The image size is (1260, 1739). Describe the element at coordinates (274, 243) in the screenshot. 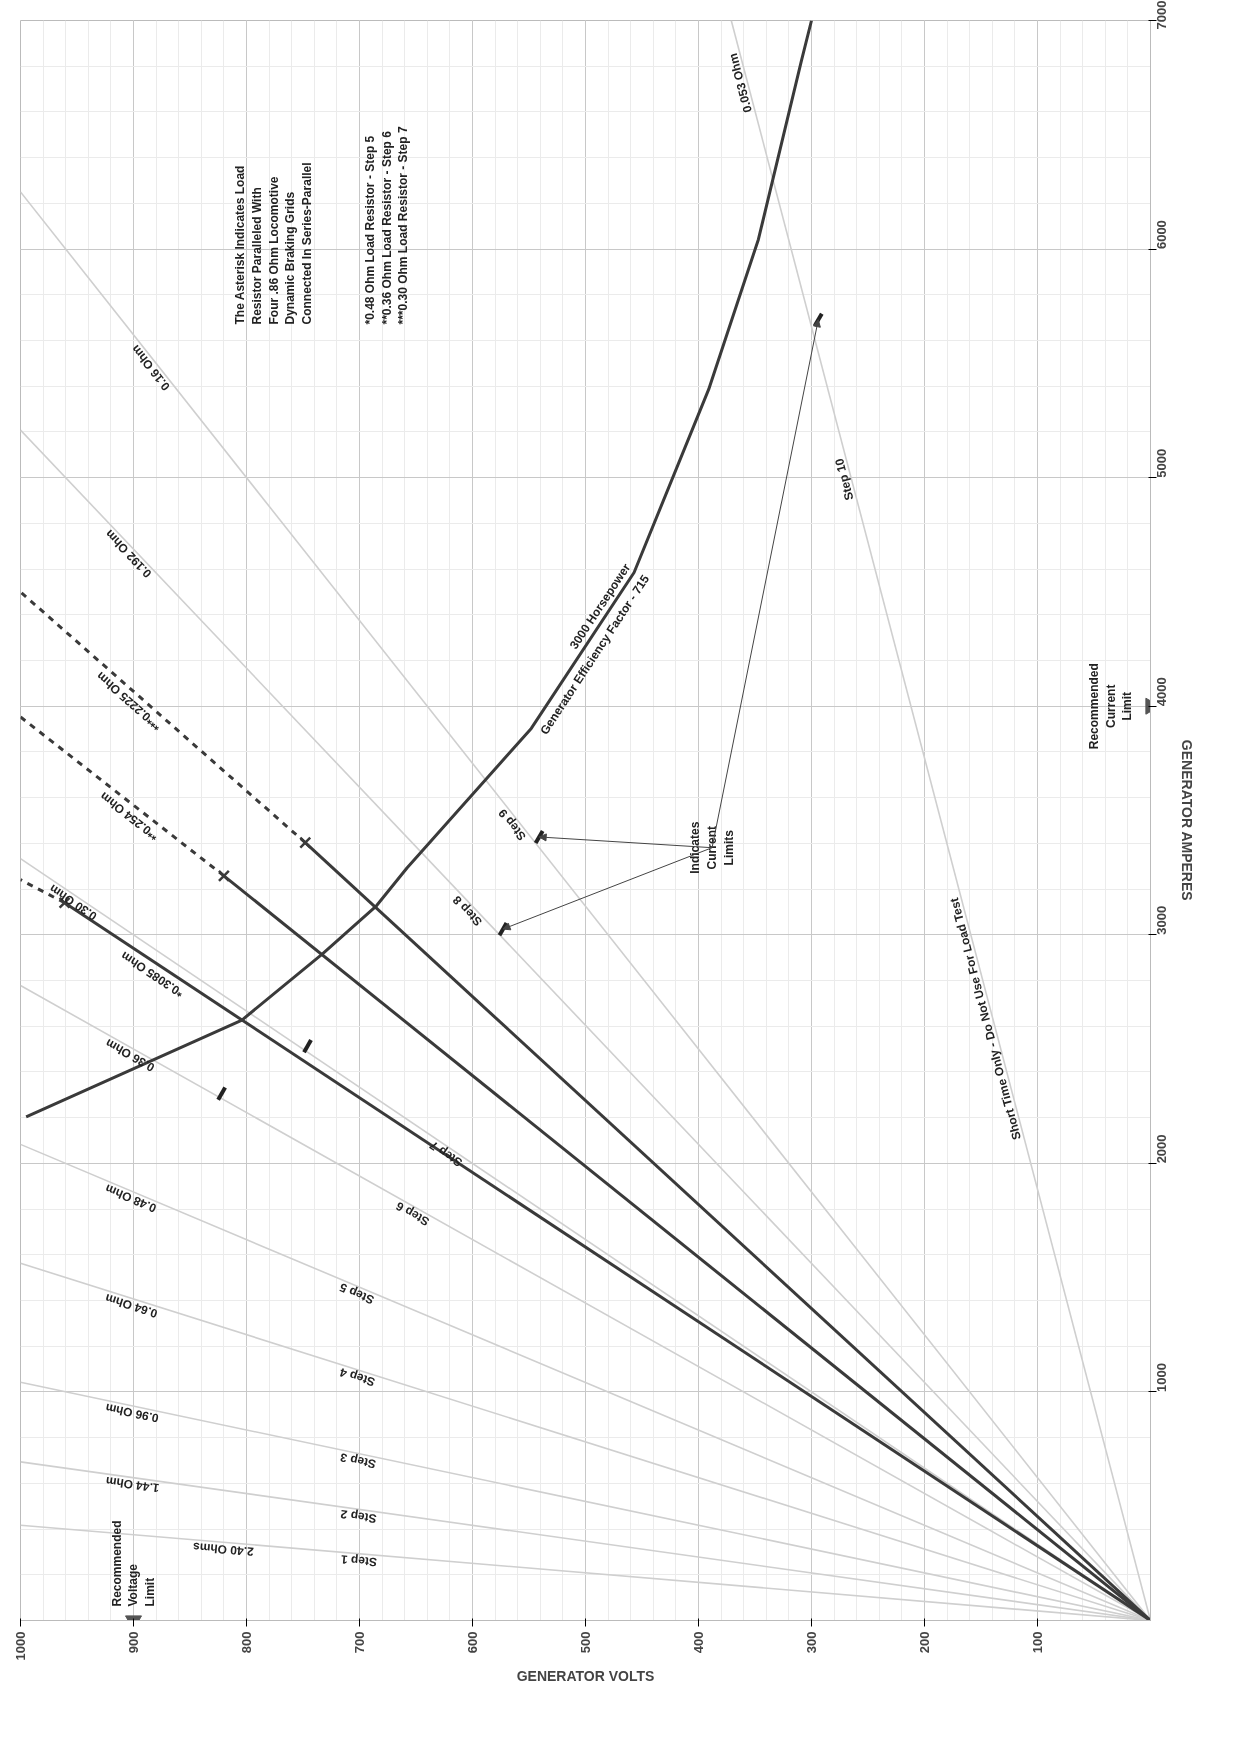

I see `annotation: The Asterisk Indicates Load Resistor Paralleled With Four .86 Ohm Locomotive Dynamic Braking Grids Connected In Series-Parallel` at that location.